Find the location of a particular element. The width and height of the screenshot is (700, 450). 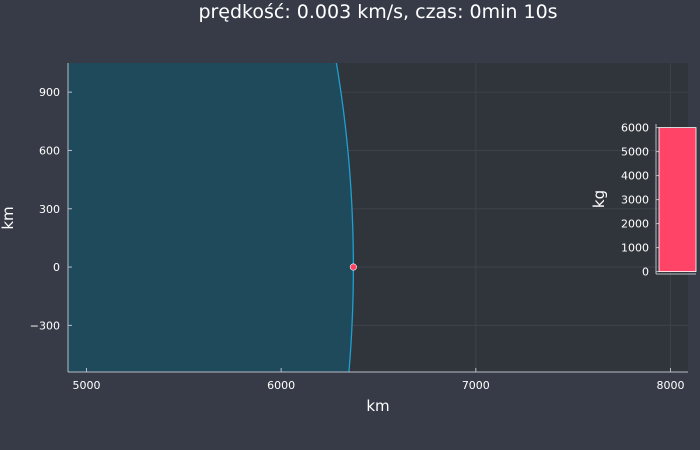

y-tick-label: 600 is located at coordinates (49, 150).